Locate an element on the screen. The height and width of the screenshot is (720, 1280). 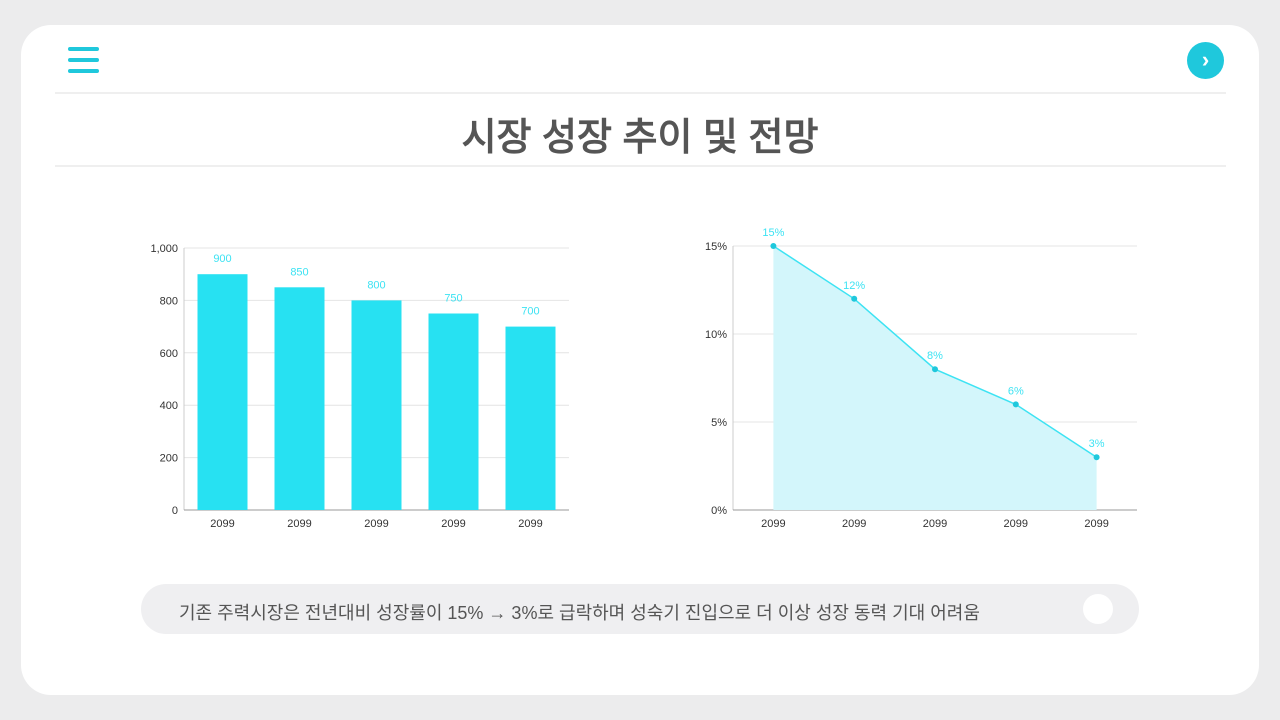
page-title: 시장 성장 추이 및 전망 is located at coordinates (640, 138).